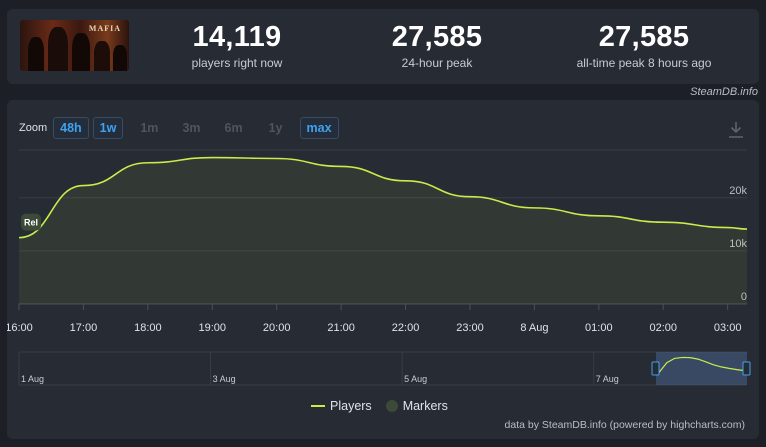 This screenshot has height=447, width=766. What do you see at coordinates (181, 128) in the screenshot?
I see `zoom-bar: Zoom 48h 1w 1m 3m 6m 1y max` at bounding box center [181, 128].